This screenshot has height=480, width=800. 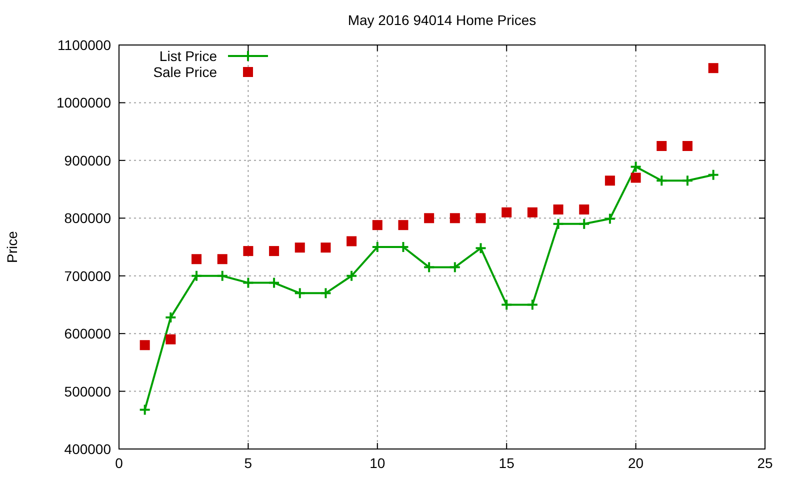 What do you see at coordinates (119, 463) in the screenshot?
I see `x-tick-label: 0` at bounding box center [119, 463].